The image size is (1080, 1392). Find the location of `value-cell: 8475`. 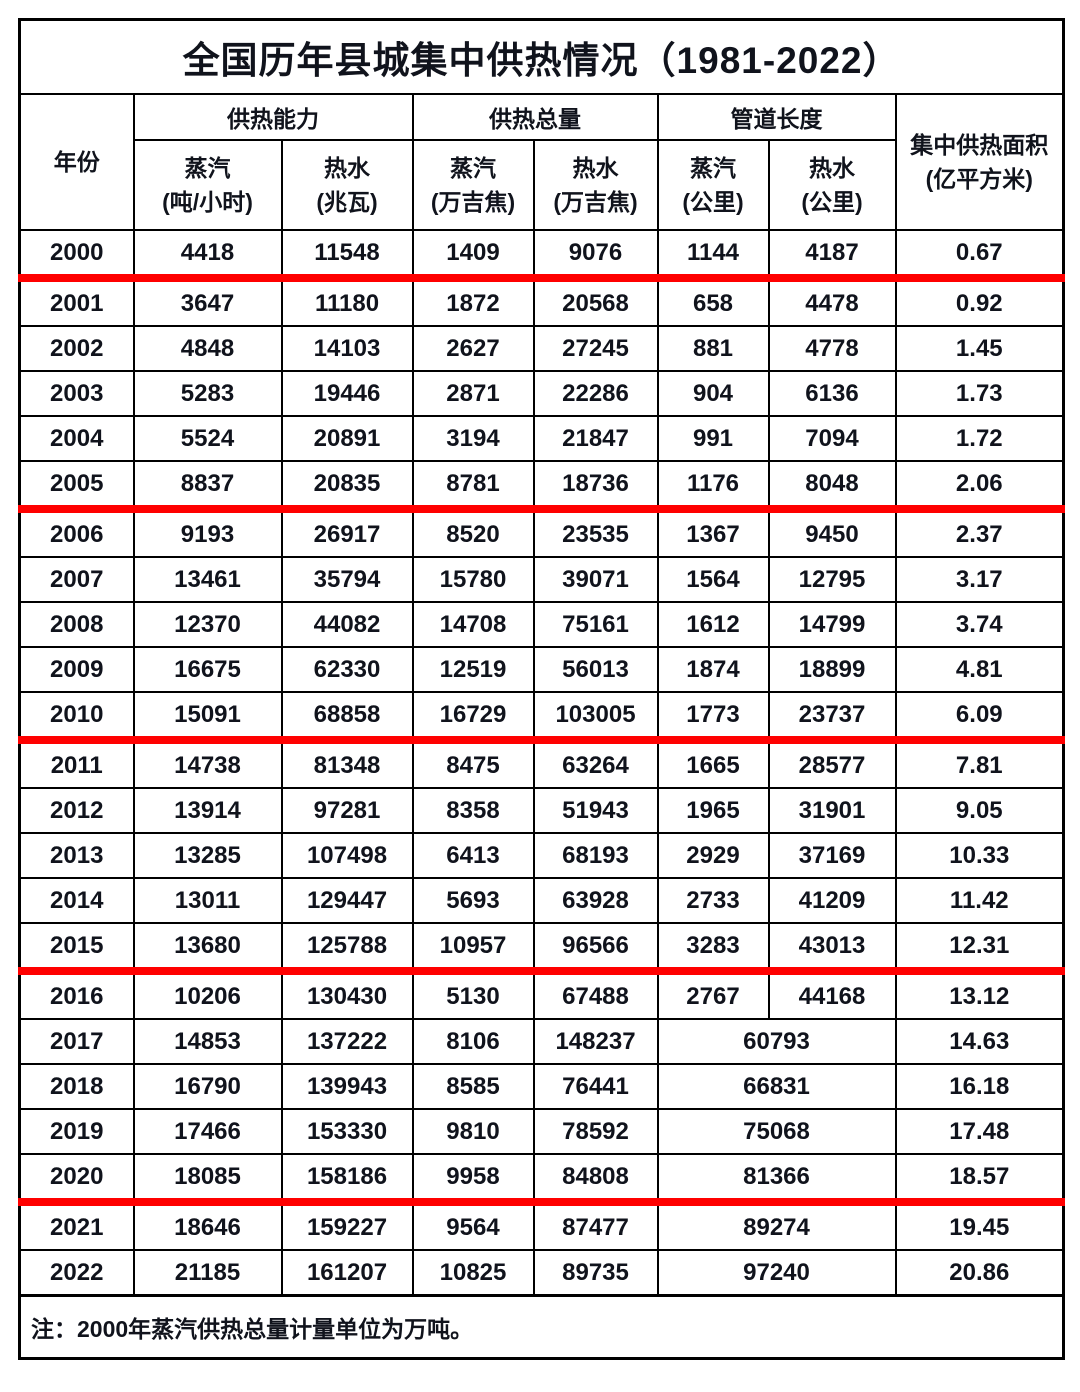

value-cell: 8475 is located at coordinates (473, 764).